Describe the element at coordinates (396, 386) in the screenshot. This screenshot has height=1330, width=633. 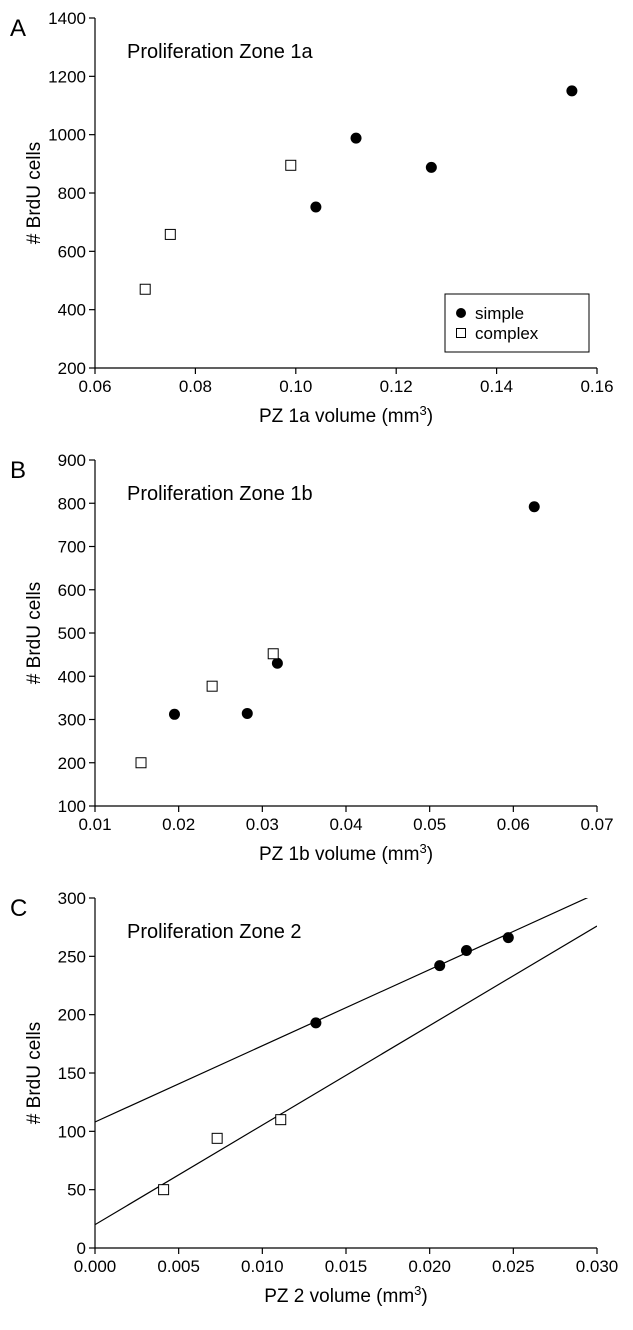
I see `x-tick-label: 0.12` at that location.